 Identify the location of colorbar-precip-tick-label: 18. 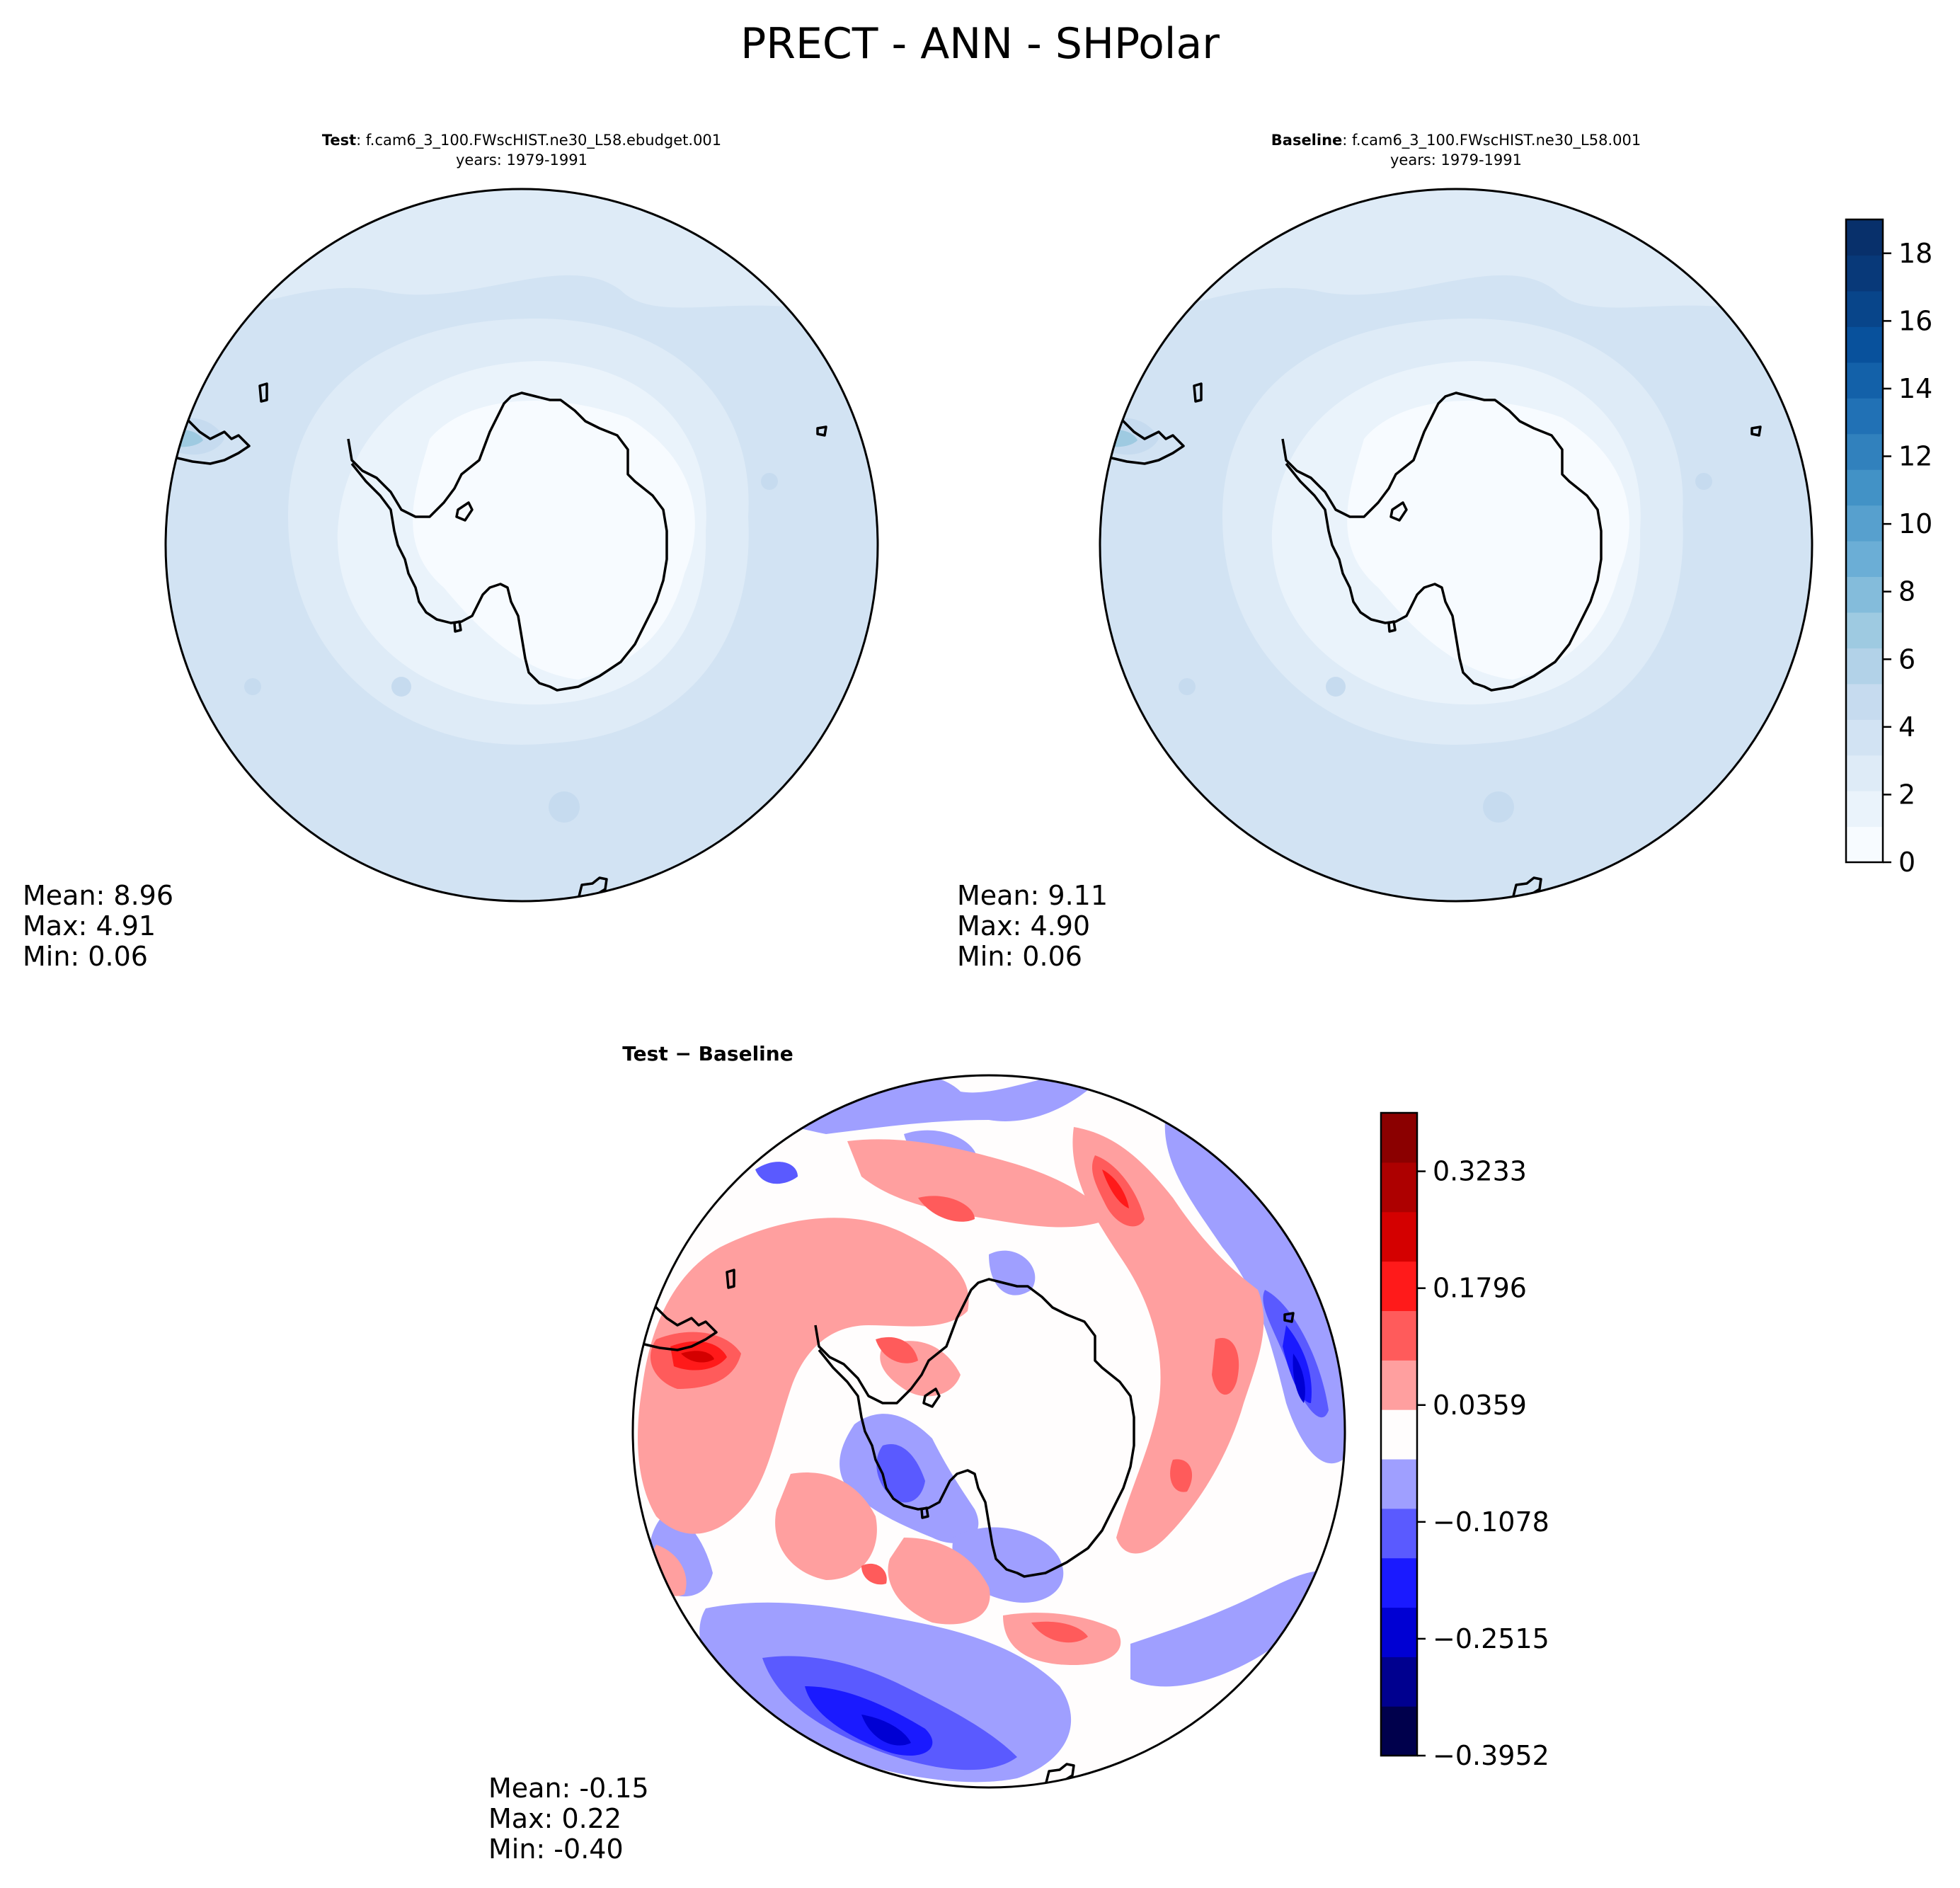
(1915, 254).